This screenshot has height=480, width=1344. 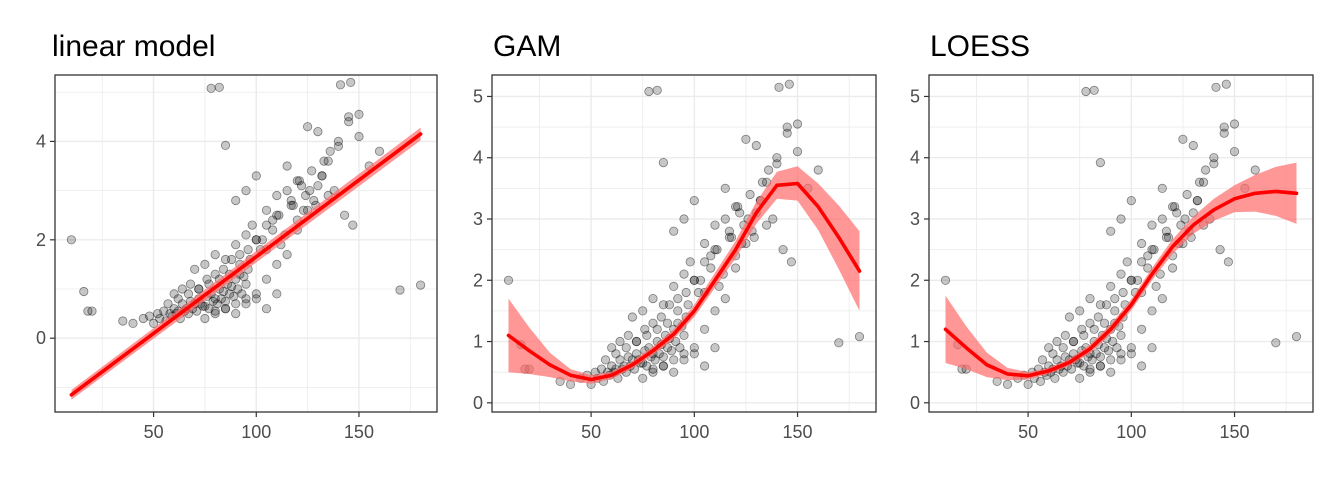 What do you see at coordinates (478, 96) in the screenshot?
I see `y-tick-label: 5` at bounding box center [478, 96].